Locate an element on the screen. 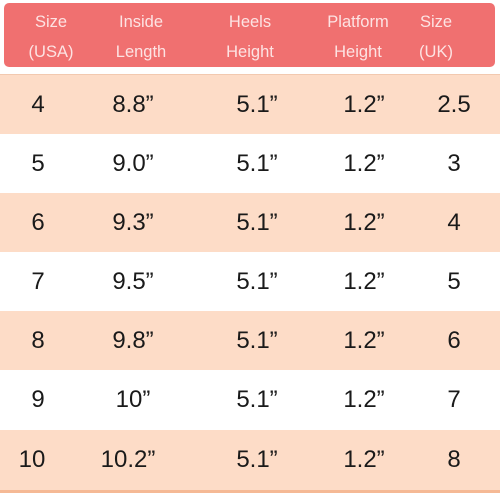  header-size-usa: Size (USA) is located at coordinates (53, 35).